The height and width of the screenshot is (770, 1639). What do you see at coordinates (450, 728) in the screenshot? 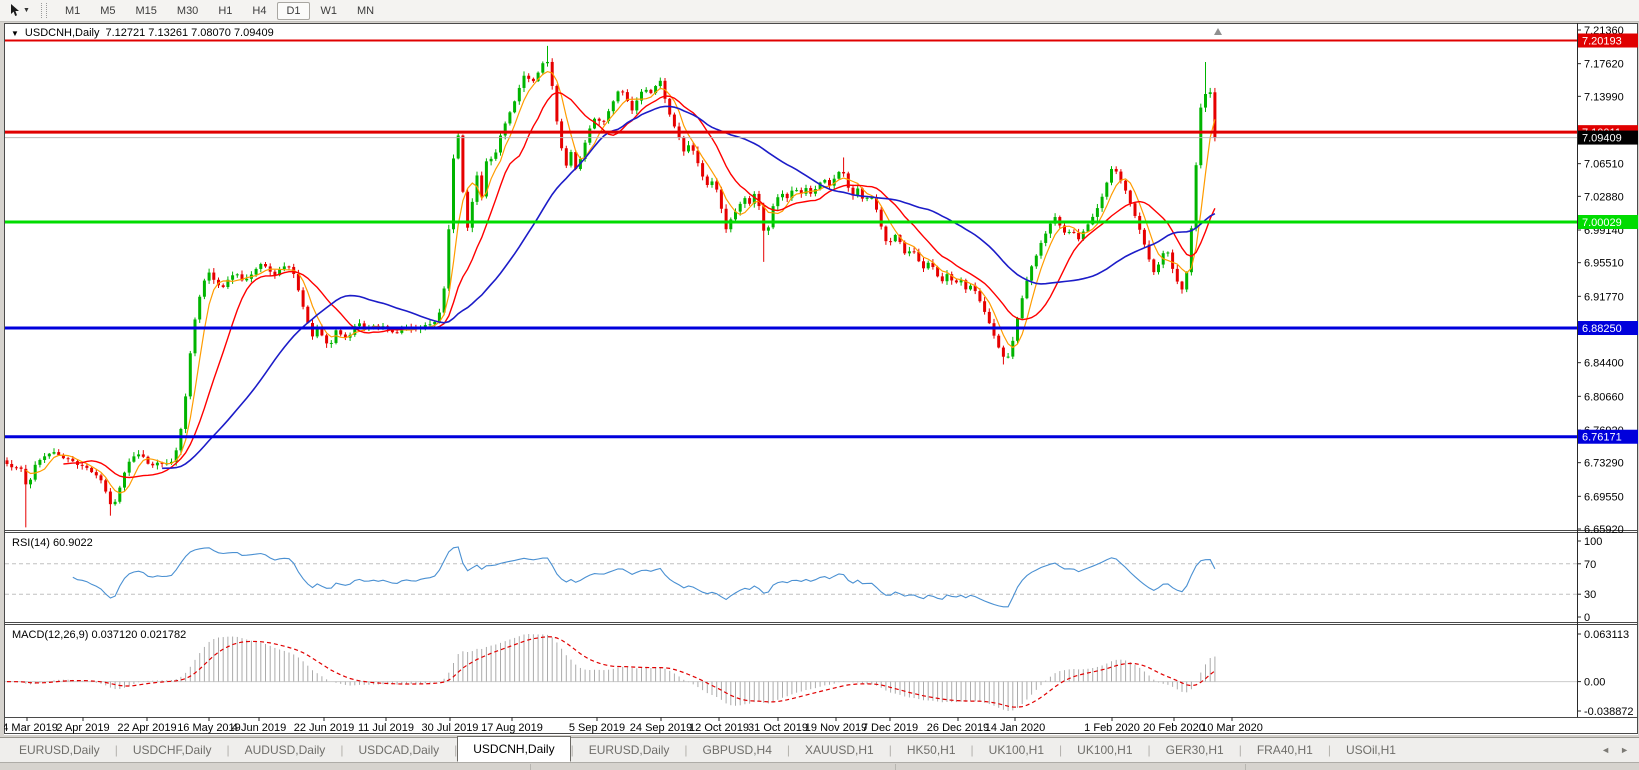
I see `date-axis-label: 30 Jul 2019` at bounding box center [450, 728].